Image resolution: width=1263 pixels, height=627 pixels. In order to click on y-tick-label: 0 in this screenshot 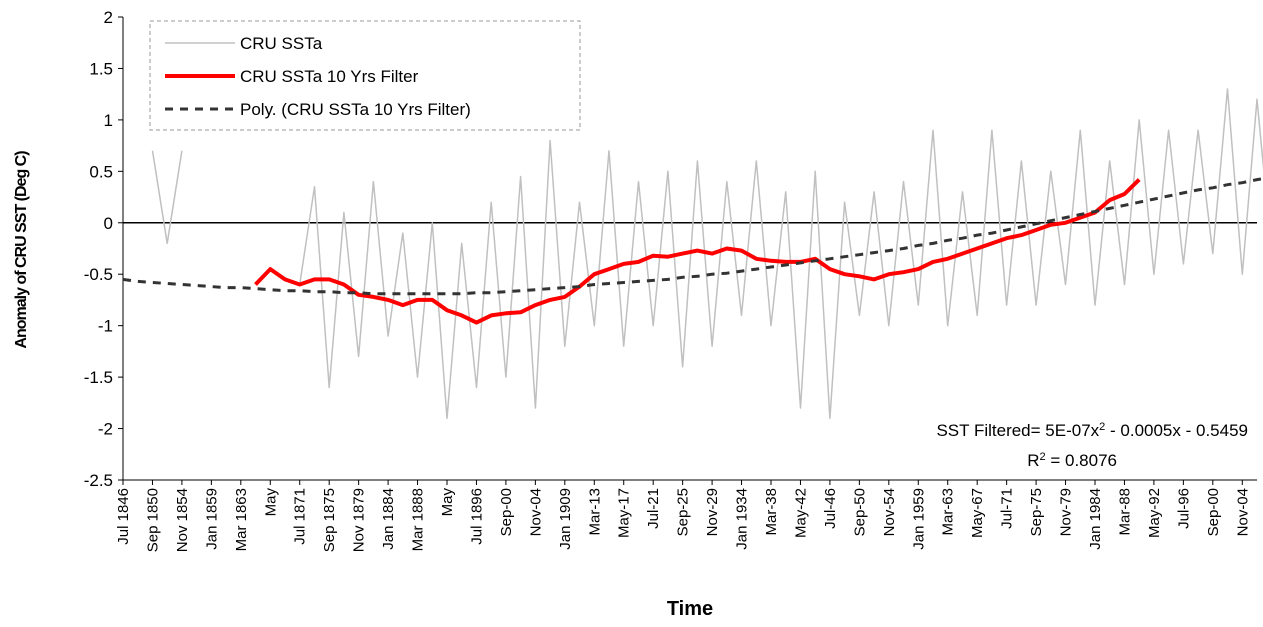, I will do `click(108, 223)`.